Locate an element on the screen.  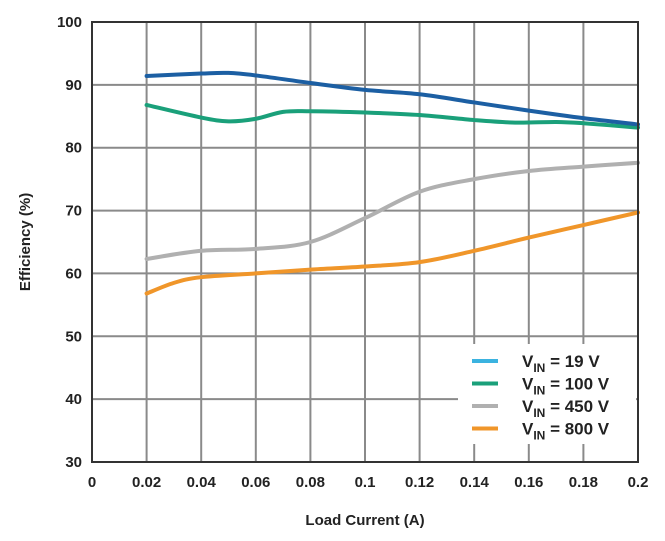
legend-label-value: = 19 V is located at coordinates (572, 361).